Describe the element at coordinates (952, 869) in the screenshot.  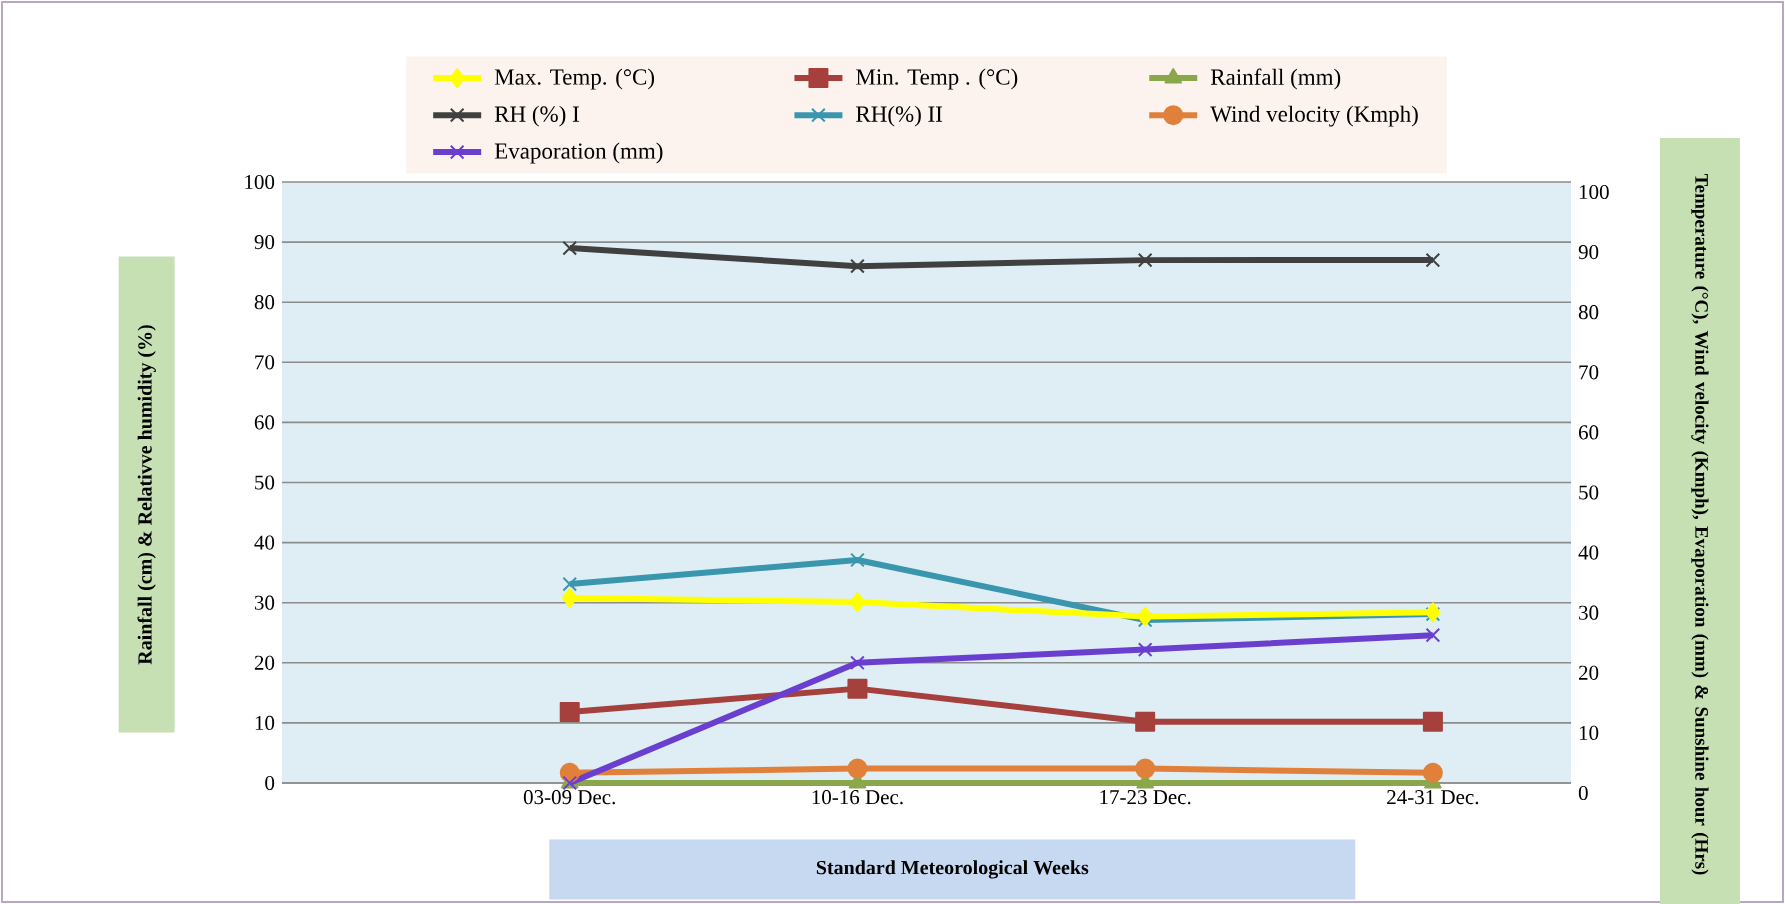
I see `x-axis-title: Standard Meteorological Weeks` at that location.